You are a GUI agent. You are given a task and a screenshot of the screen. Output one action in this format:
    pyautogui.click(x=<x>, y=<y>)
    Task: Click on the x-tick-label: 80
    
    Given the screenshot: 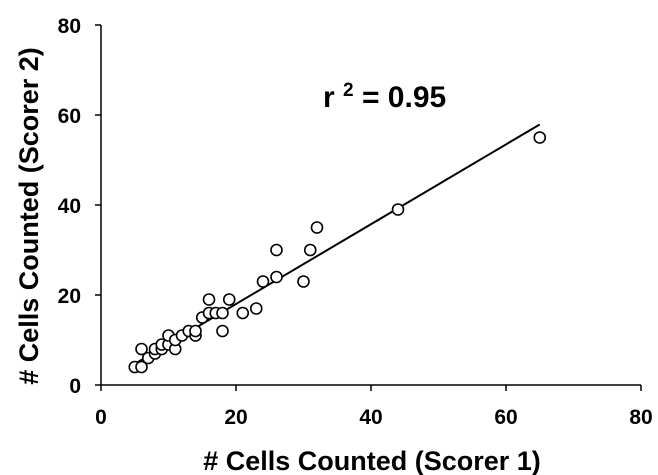 What is the action you would take?
    pyautogui.click(x=640, y=417)
    